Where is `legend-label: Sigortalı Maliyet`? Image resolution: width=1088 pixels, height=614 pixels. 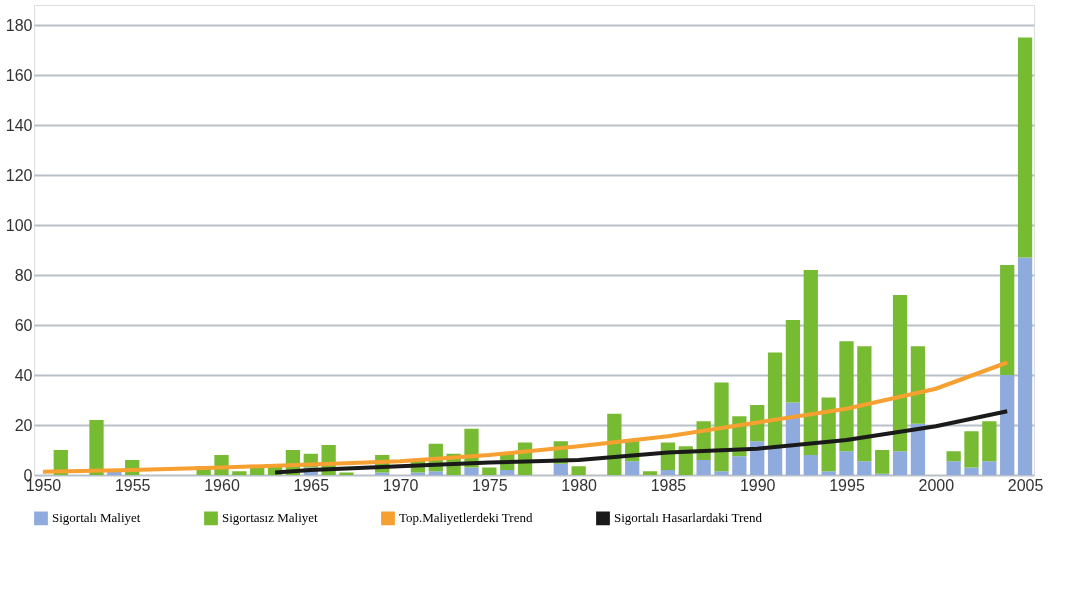 legend-label: Sigortalı Maliyet is located at coordinates (96, 518).